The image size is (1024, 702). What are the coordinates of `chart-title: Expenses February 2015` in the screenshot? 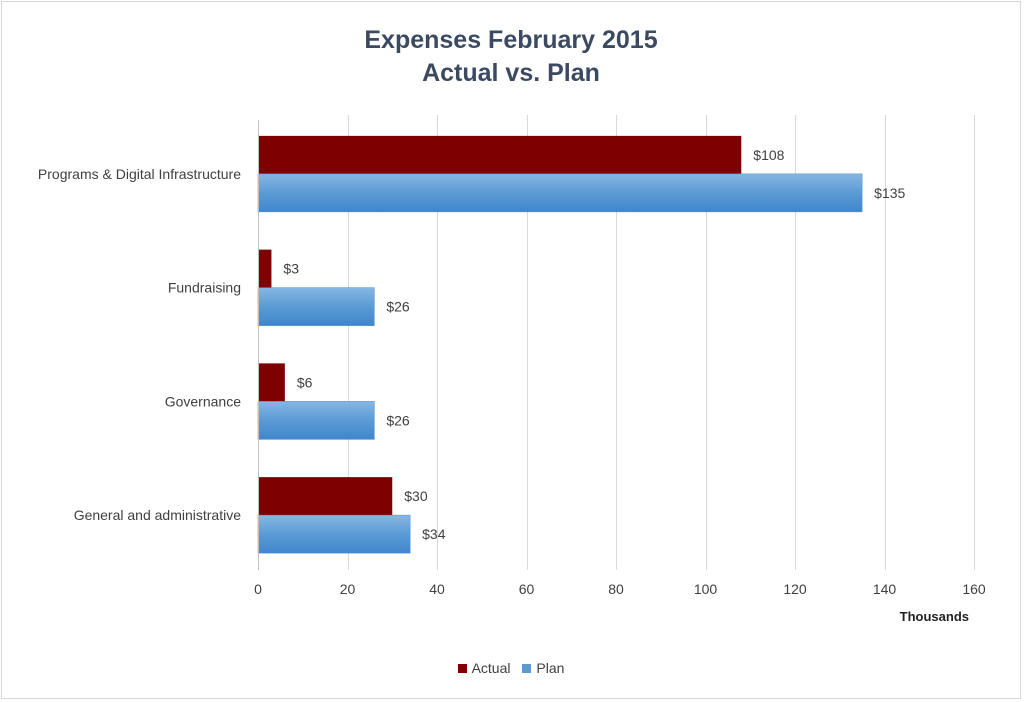 It's located at (511, 40).